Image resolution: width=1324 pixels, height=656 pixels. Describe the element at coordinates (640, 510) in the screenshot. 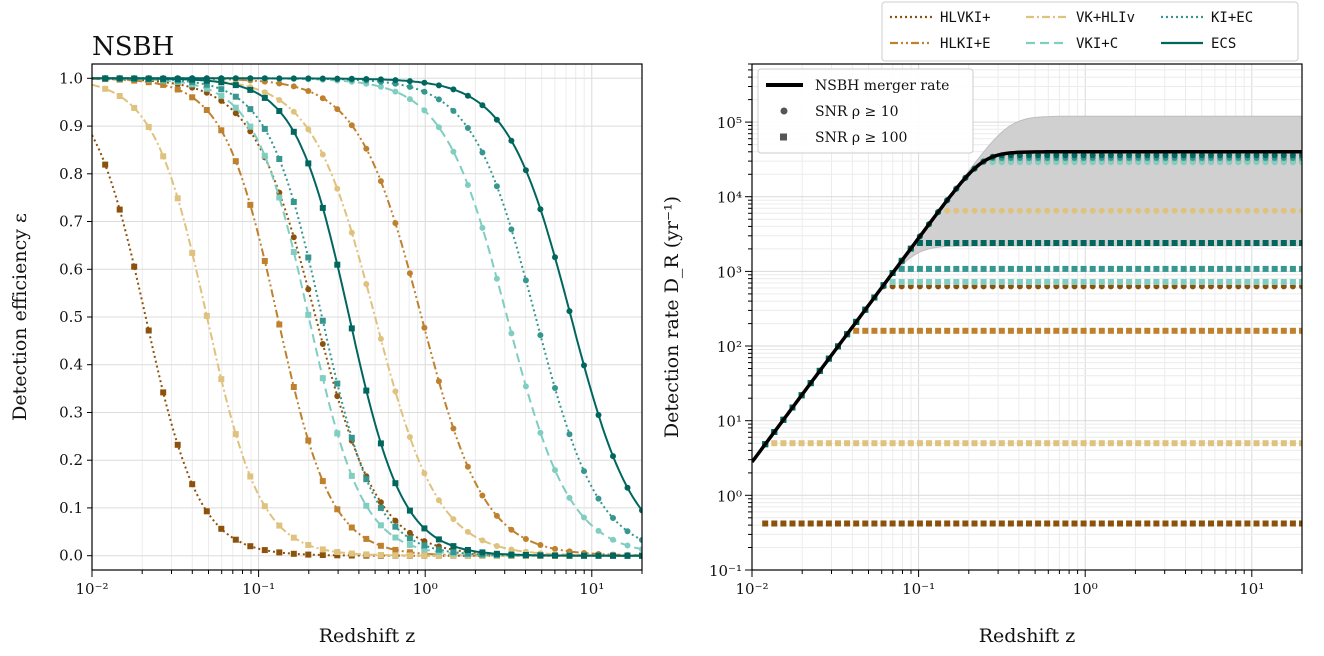

I see `ECS-snr10-point` at that location.